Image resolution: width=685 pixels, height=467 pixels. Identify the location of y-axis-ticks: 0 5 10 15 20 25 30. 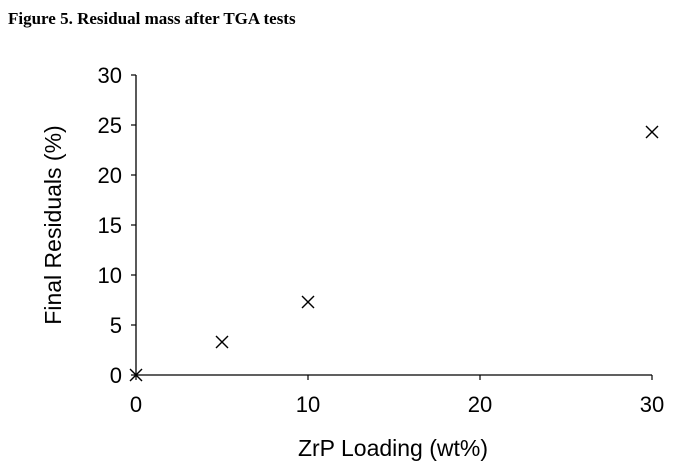
(117, 225).